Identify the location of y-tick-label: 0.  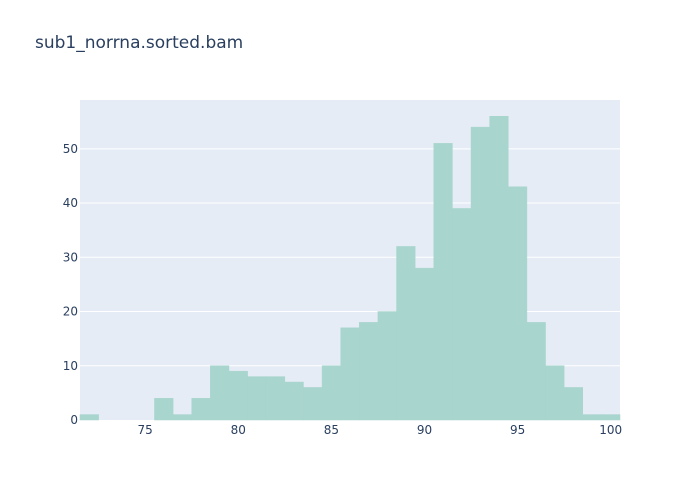
(74, 420).